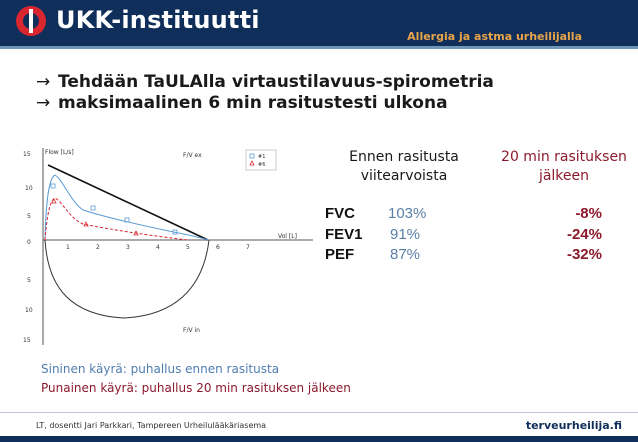 Image resolution: width=638 pixels, height=442 pixels. What do you see at coordinates (261, 165) in the screenshot?
I see `legend-entry: #6` at bounding box center [261, 165].